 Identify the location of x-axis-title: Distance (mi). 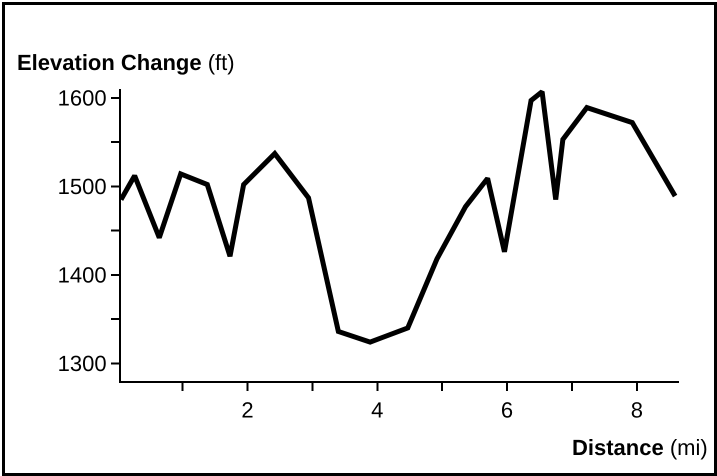
(640, 447).